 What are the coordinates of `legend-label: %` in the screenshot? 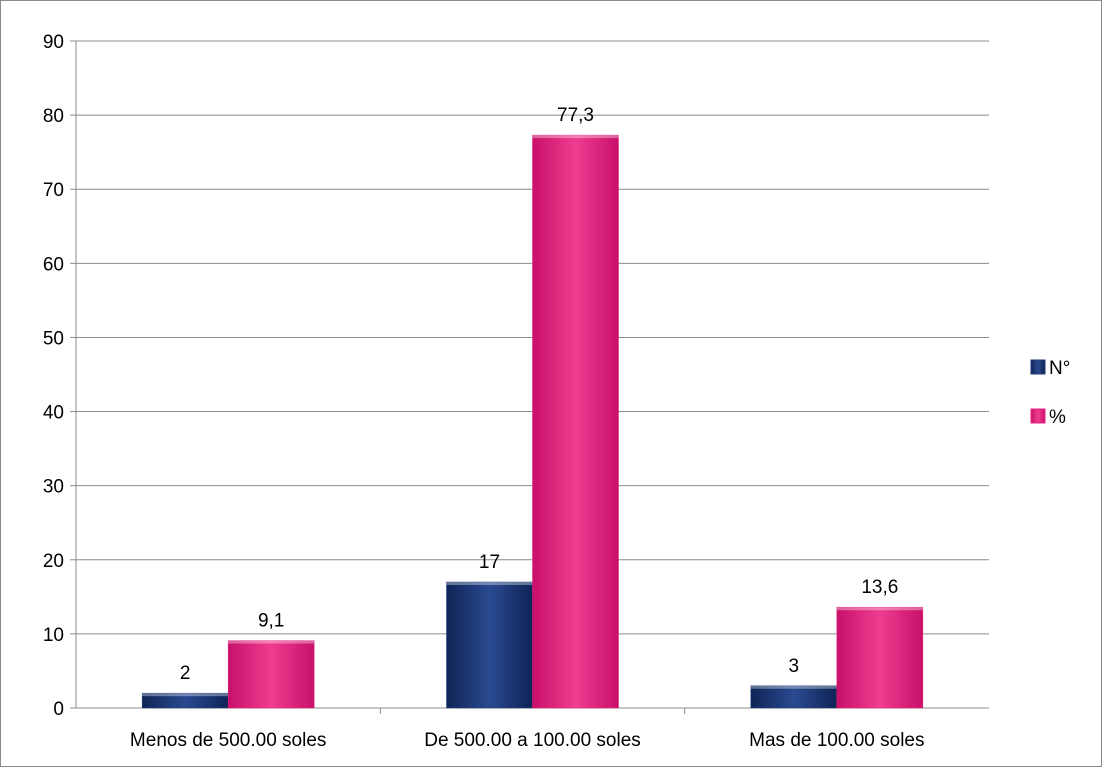 It's located at (1057, 417).